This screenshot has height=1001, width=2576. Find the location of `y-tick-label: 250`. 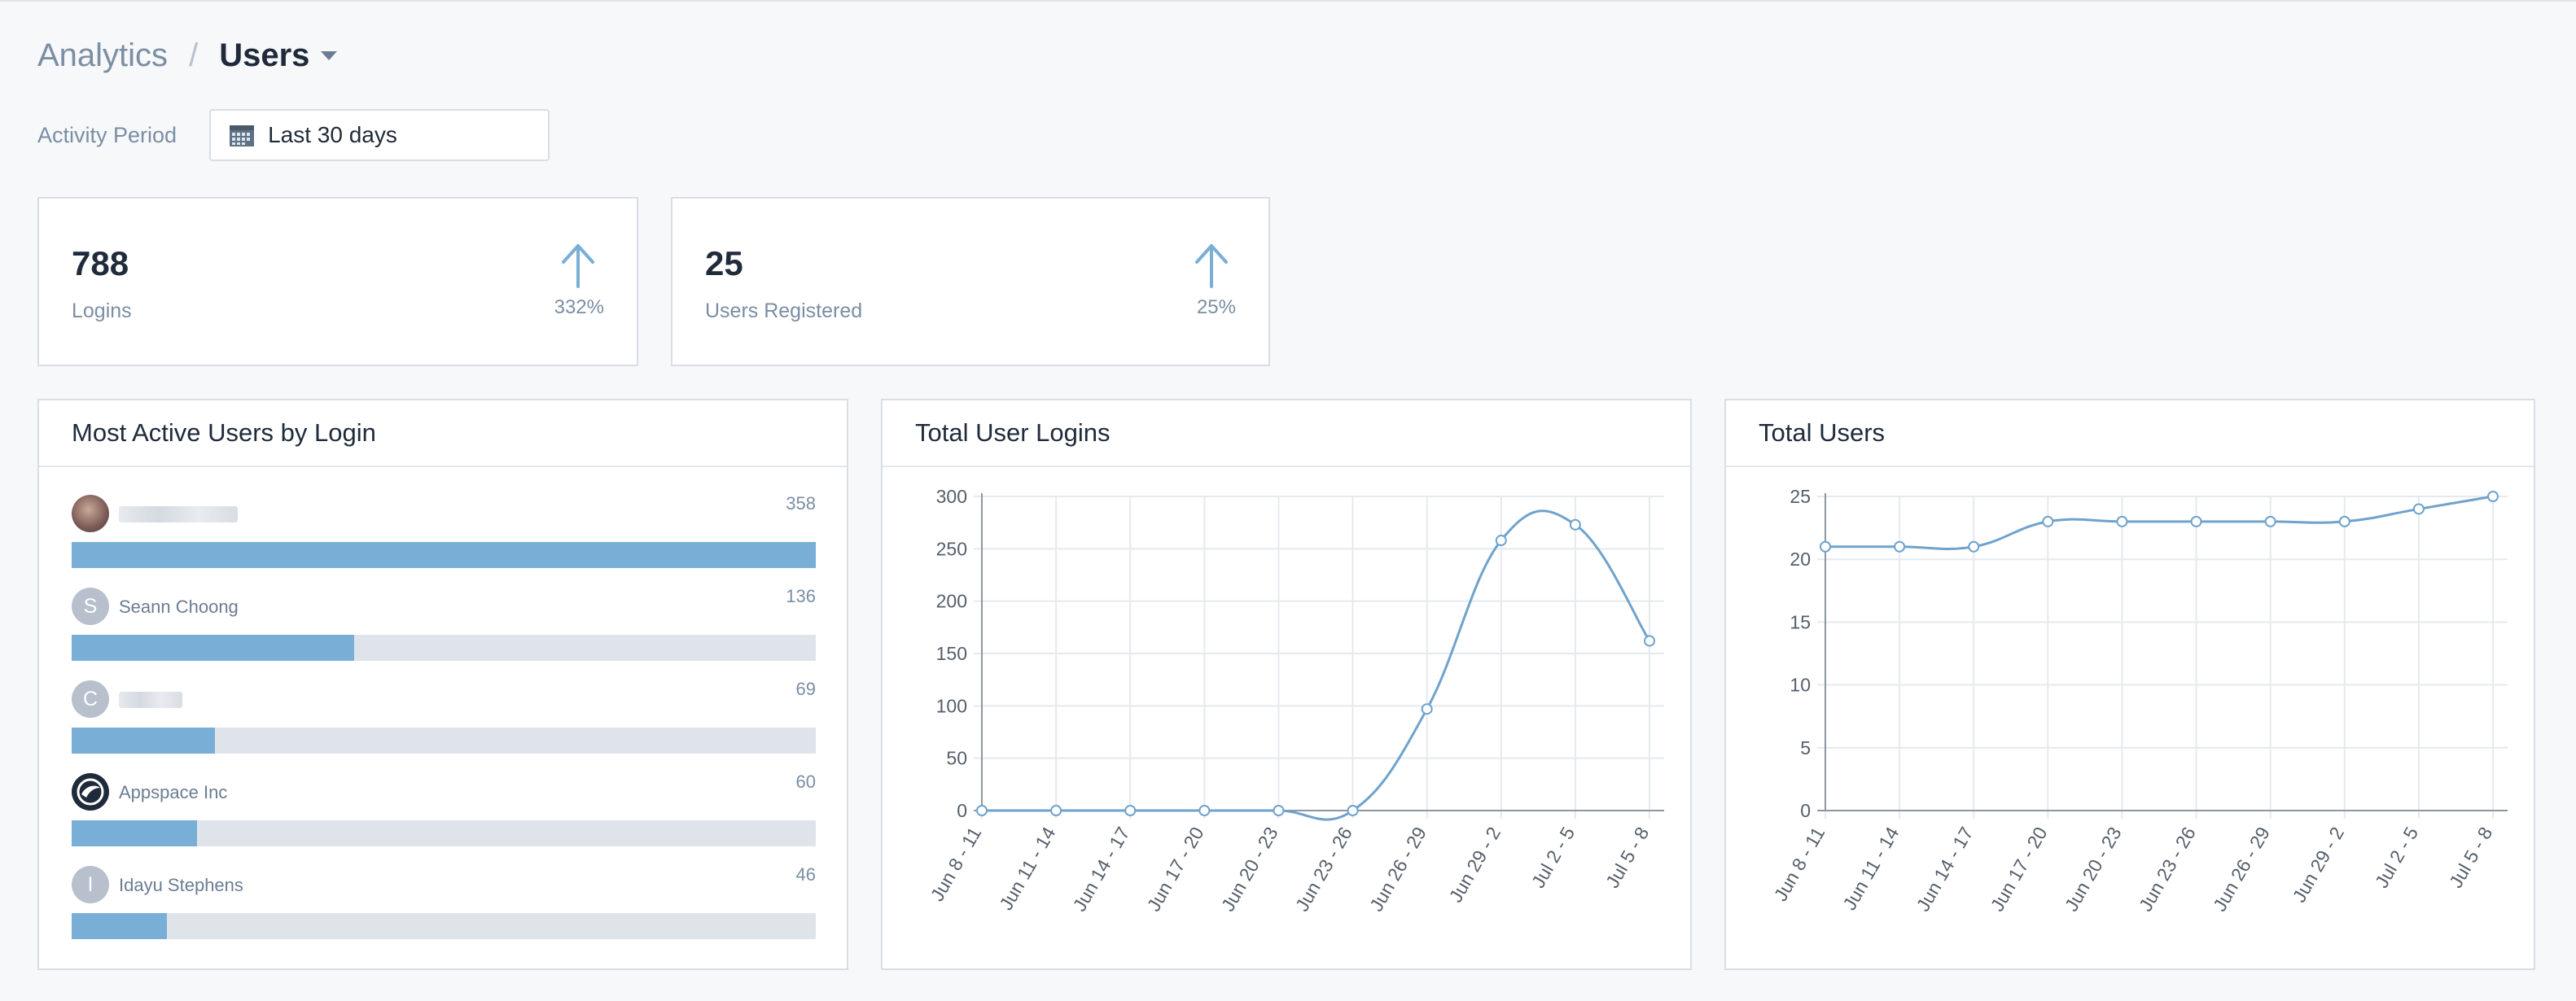

y-tick-label: 250 is located at coordinates (951, 548).